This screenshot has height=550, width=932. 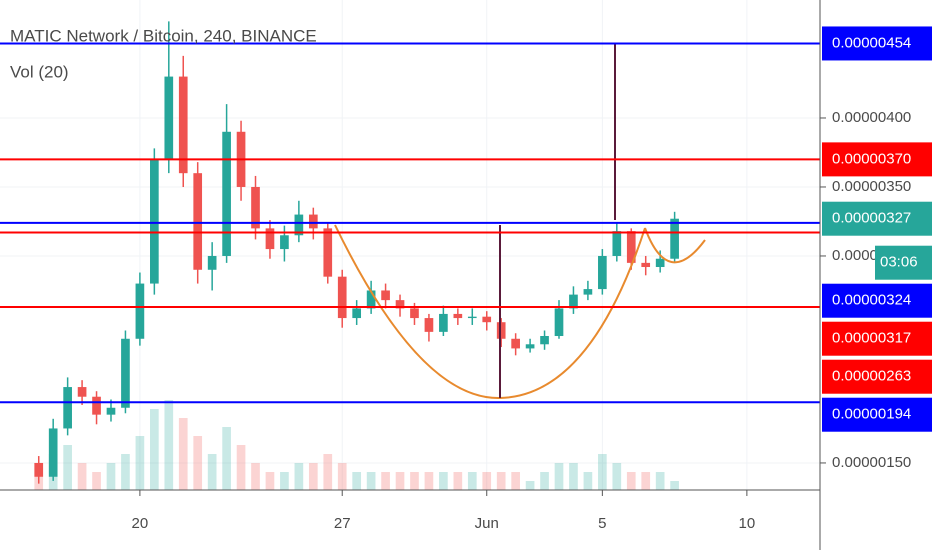 What do you see at coordinates (871, 462) in the screenshot?
I see `y-tick-label: 0.00000150` at bounding box center [871, 462].